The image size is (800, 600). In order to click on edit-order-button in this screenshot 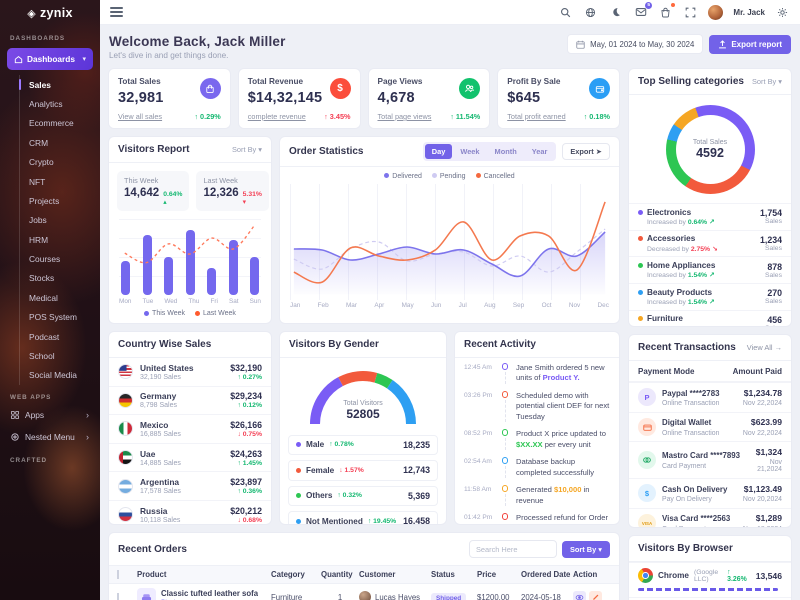, I will do `click(595, 595)`.